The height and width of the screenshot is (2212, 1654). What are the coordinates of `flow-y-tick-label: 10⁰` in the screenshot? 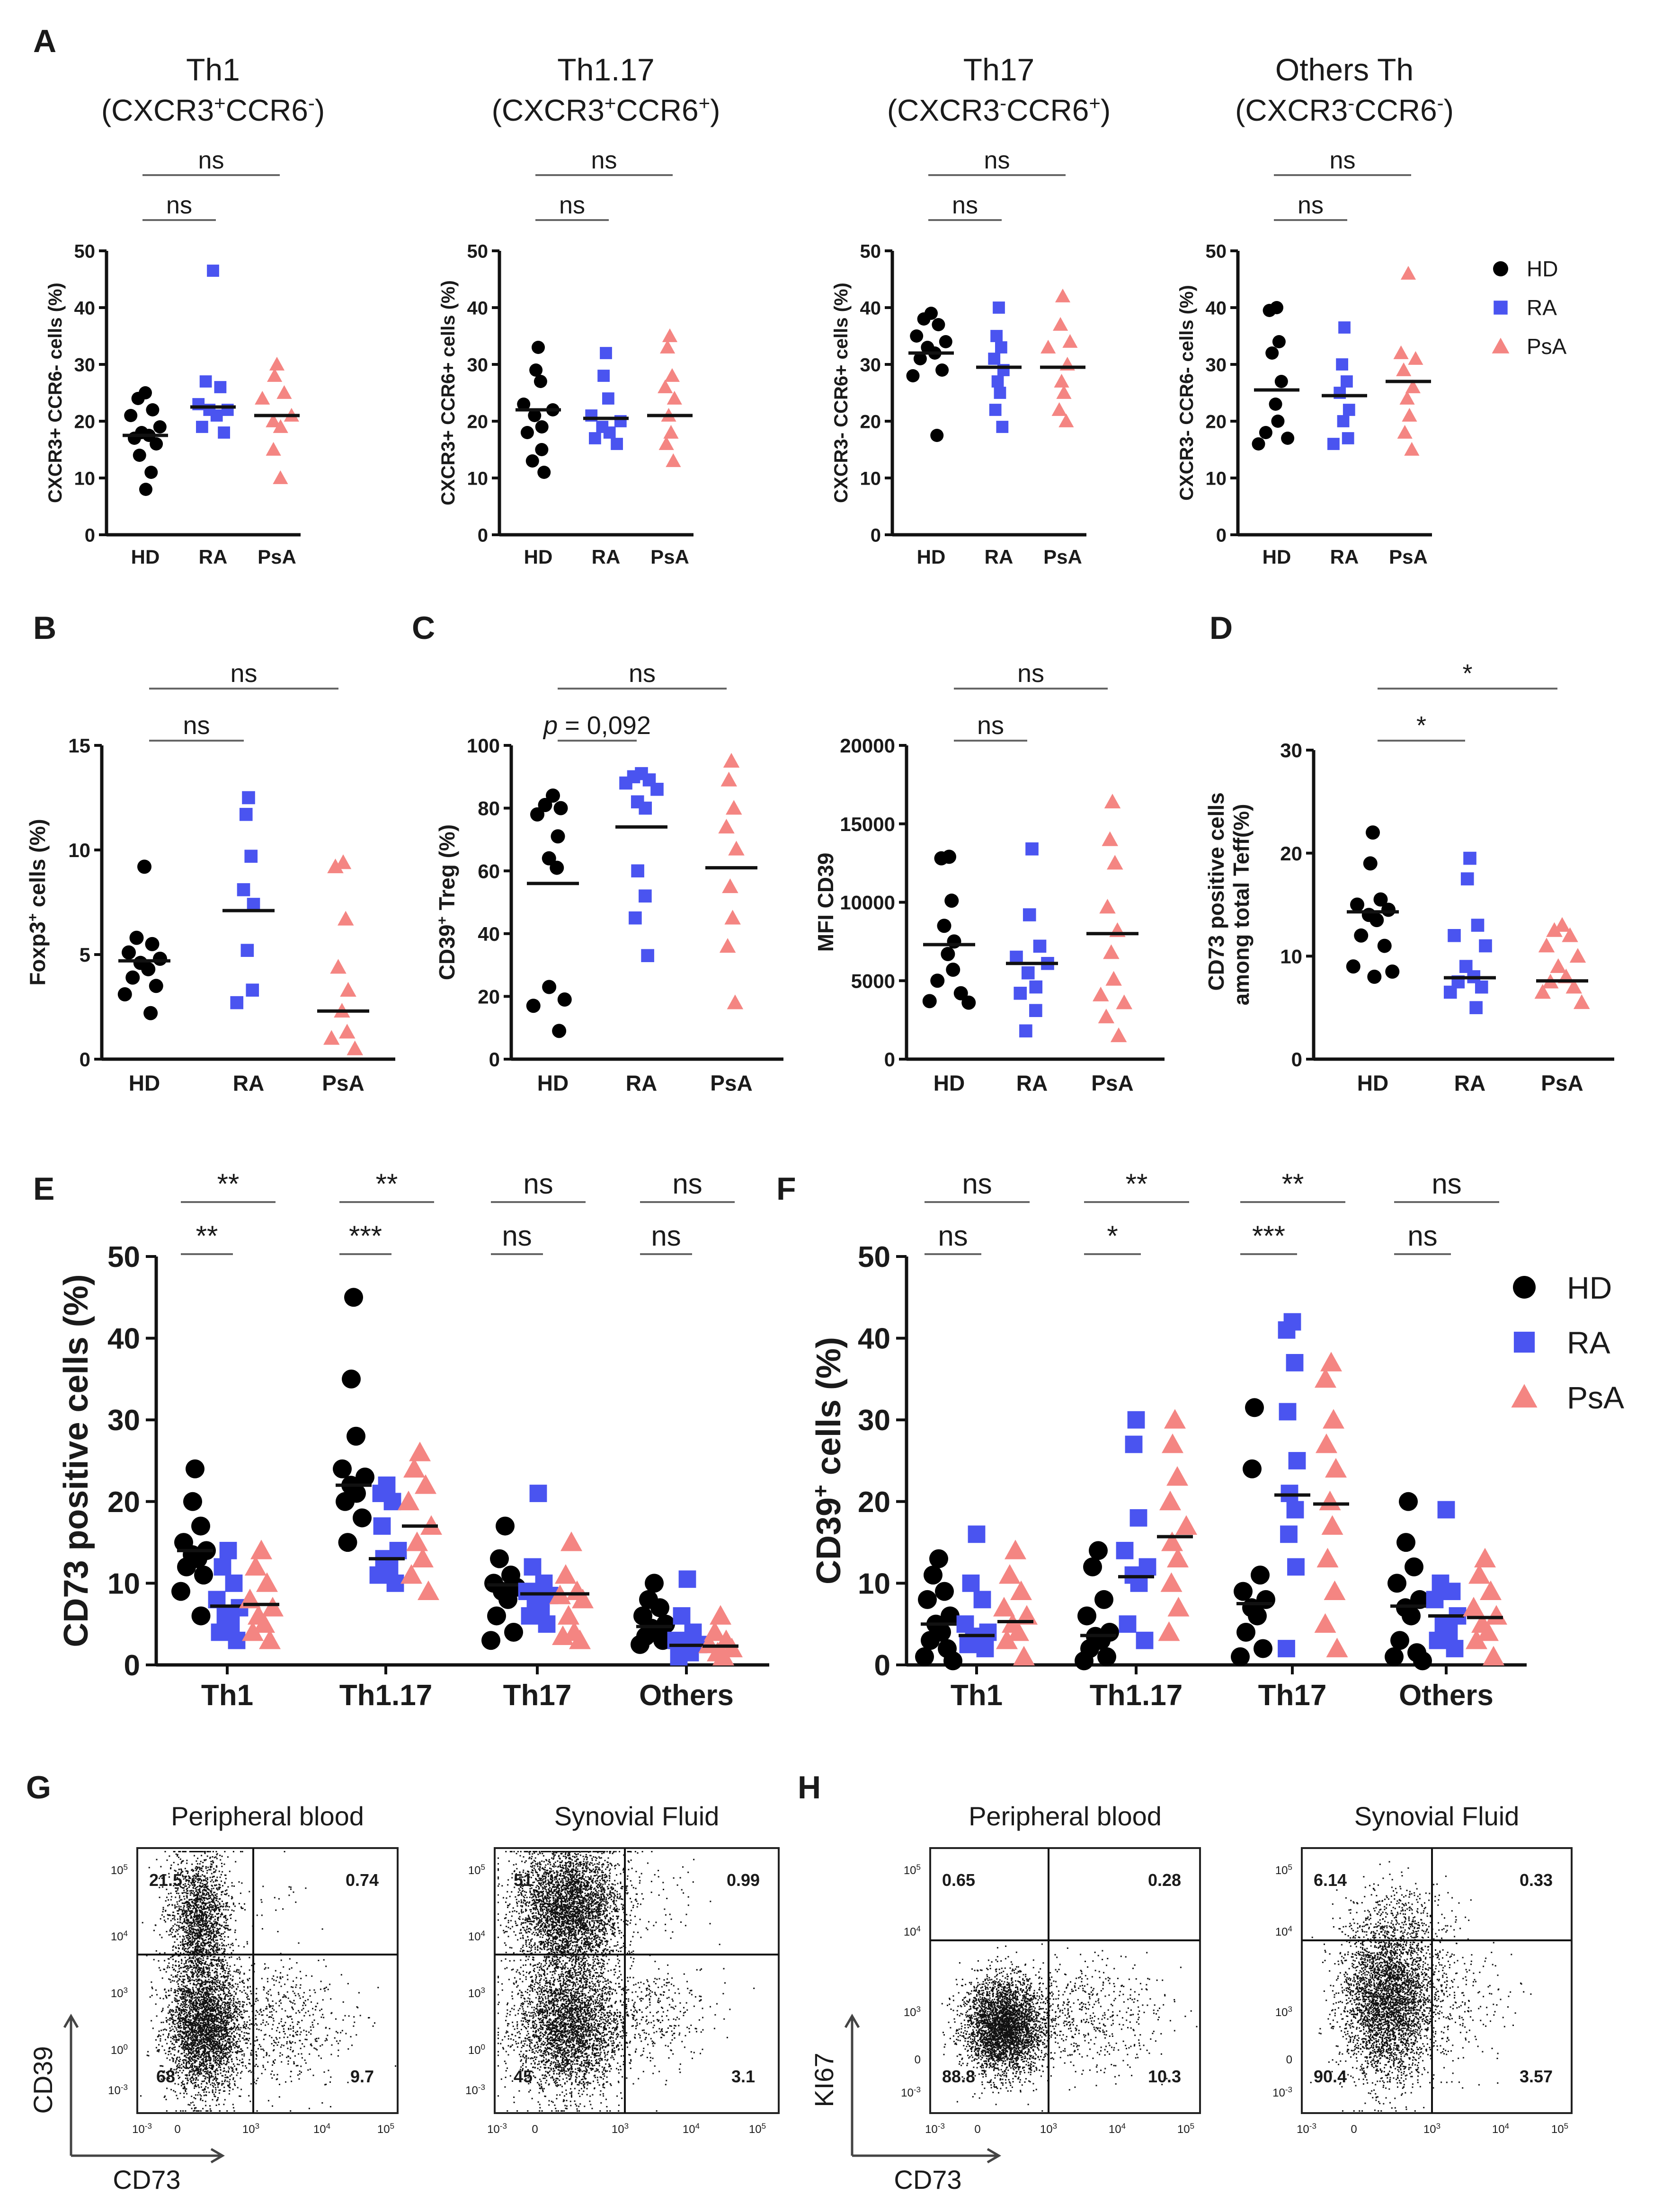 It's located at (119, 2050).